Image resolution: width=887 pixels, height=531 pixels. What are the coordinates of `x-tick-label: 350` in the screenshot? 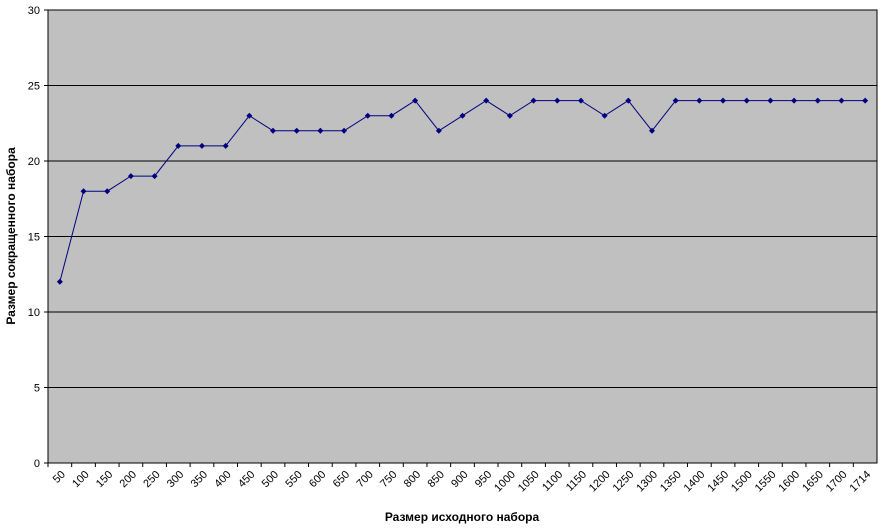 It's located at (199, 479).